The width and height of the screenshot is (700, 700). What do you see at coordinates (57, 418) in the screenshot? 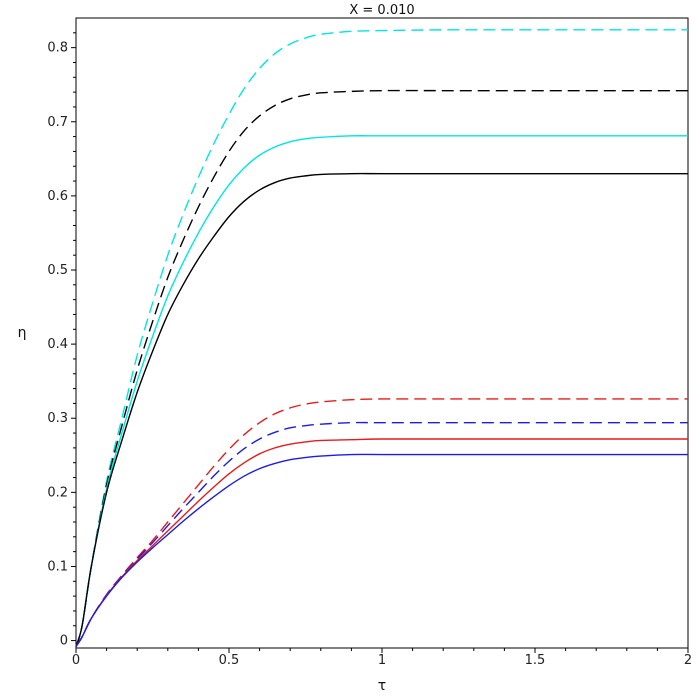
I see `y-tick-label: 0.3` at bounding box center [57, 418].